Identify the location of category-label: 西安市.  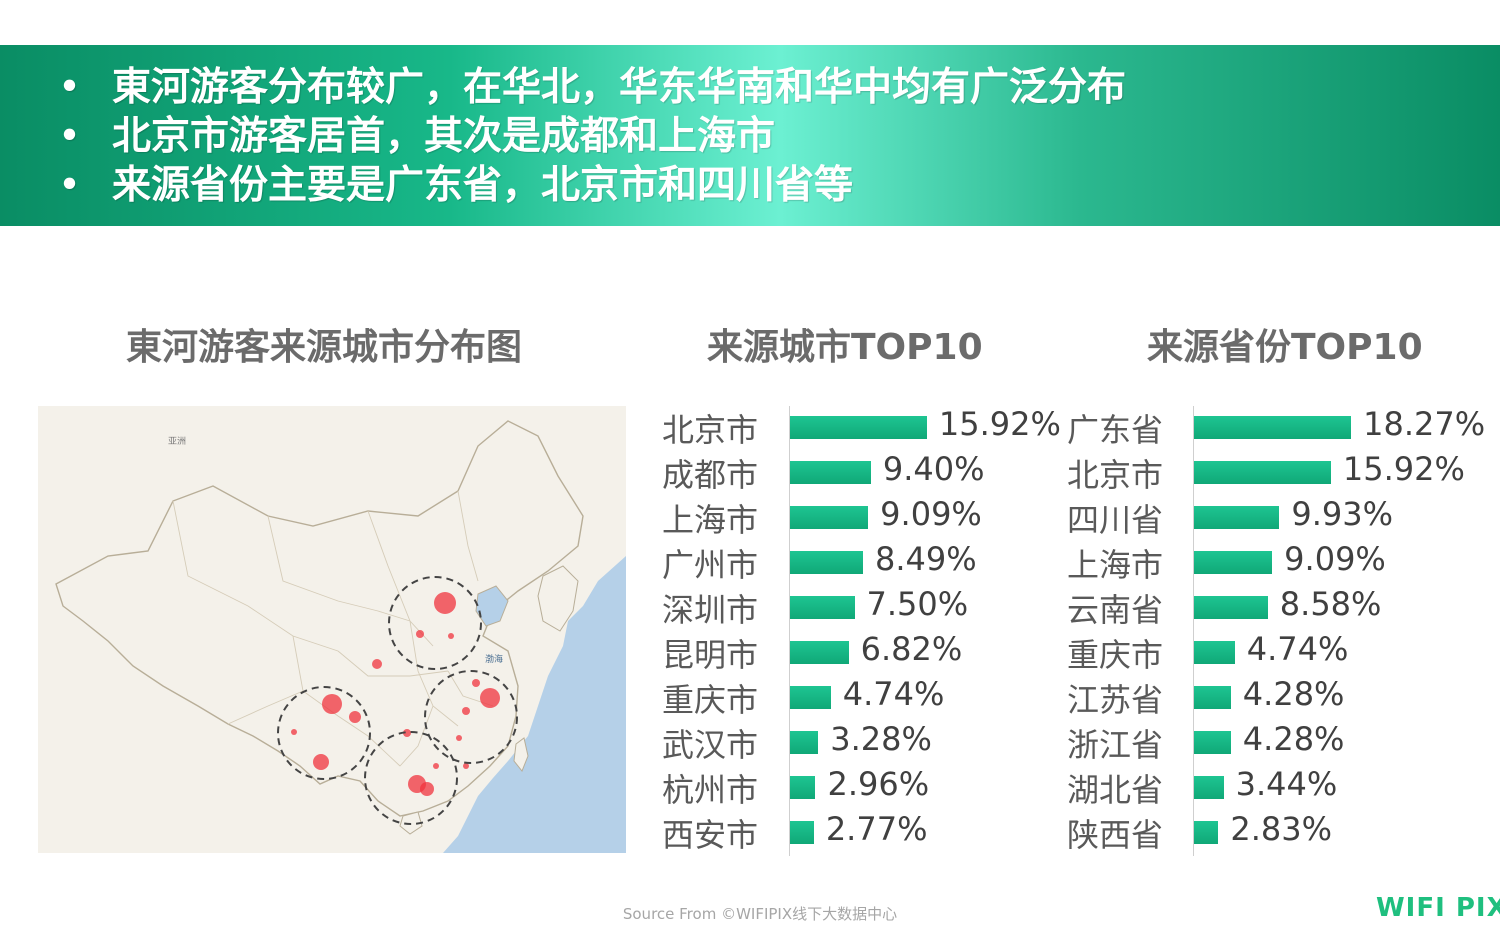
(709, 835).